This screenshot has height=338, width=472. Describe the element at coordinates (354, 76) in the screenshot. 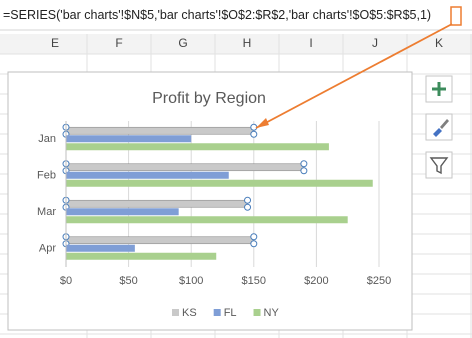

I see `arrow-line` at that location.